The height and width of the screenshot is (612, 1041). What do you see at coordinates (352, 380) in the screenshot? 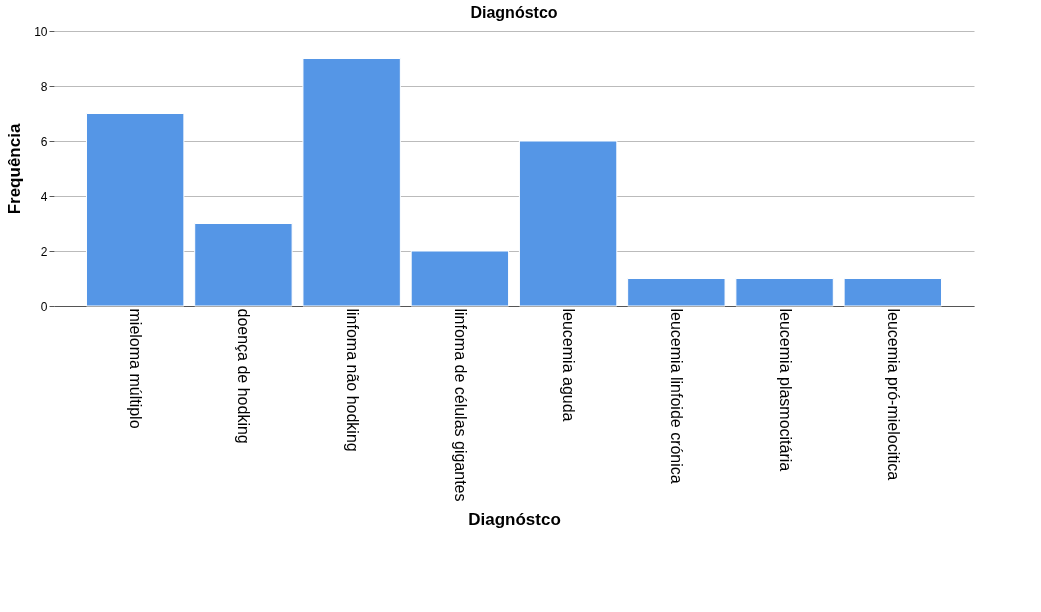
I see `x-tick-label: linfoma não hodking` at bounding box center [352, 380].